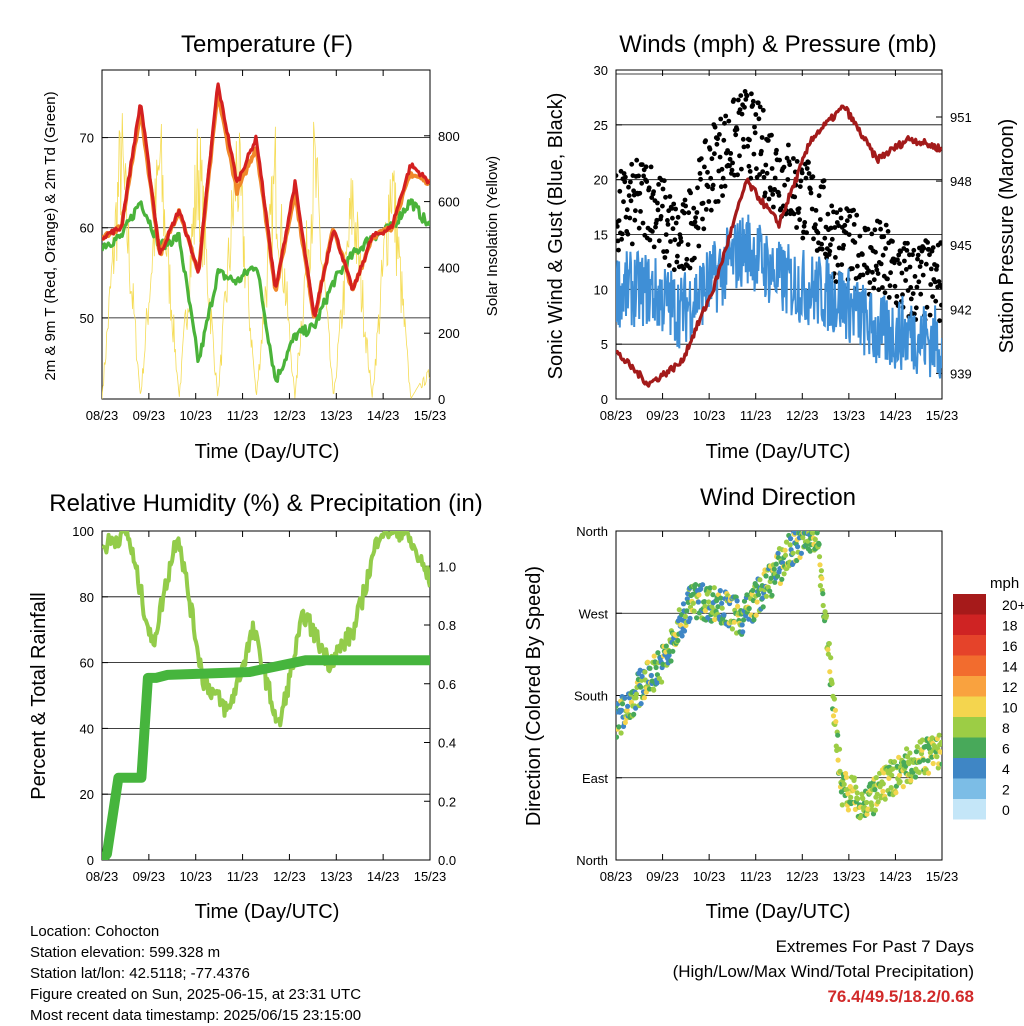  Describe the element at coordinates (895, 415) in the screenshot. I see `winds-xtick-label: 14/23` at that location.